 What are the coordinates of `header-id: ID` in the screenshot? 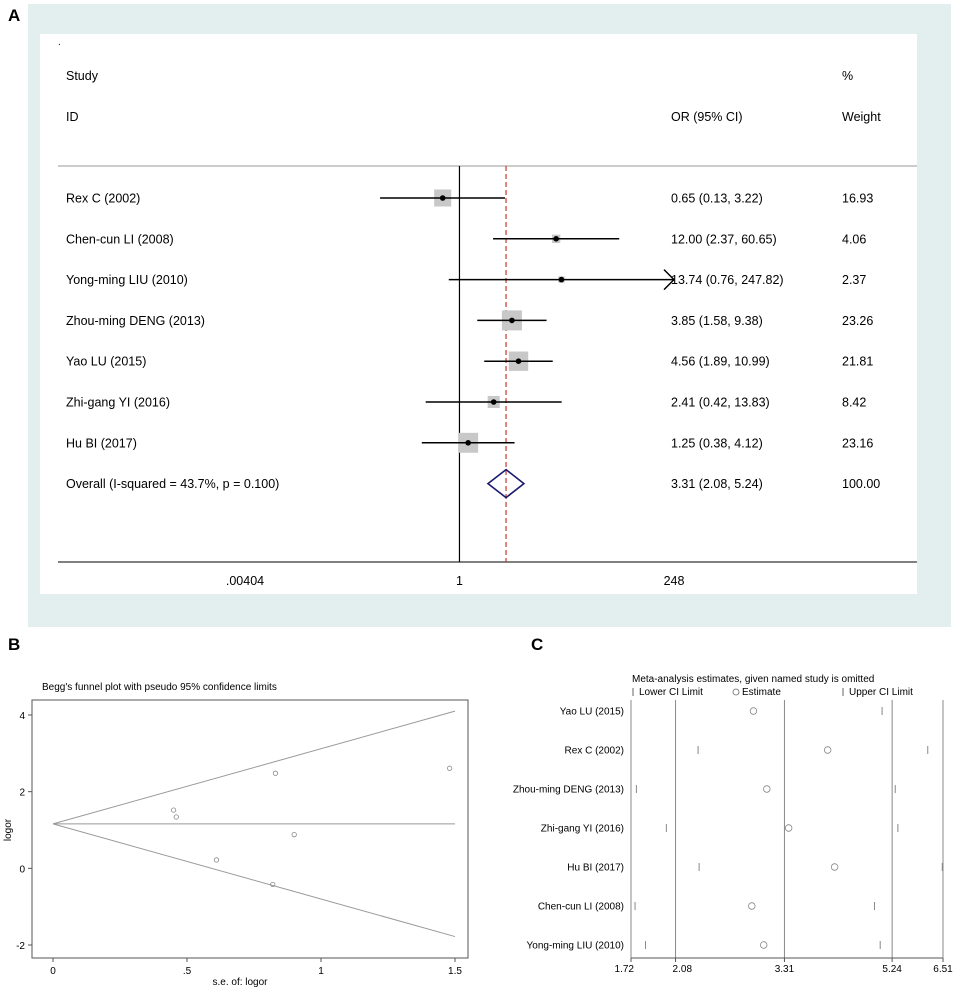 It's located at (72, 117).